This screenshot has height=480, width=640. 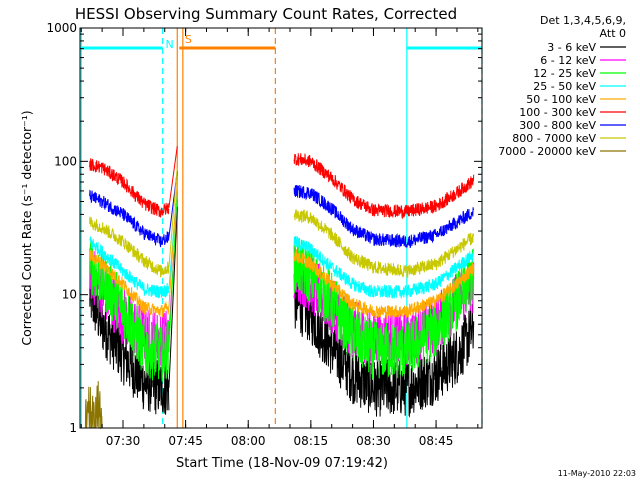 I want to click on marker-label-saa: S, so click(x=188, y=39).